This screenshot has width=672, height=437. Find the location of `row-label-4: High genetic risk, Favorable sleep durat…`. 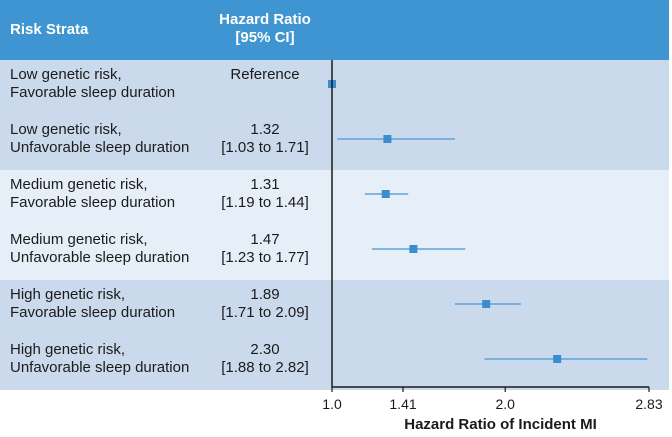

row-label-4: High genetic risk, Favorable sleep durat… is located at coordinates (92, 304).